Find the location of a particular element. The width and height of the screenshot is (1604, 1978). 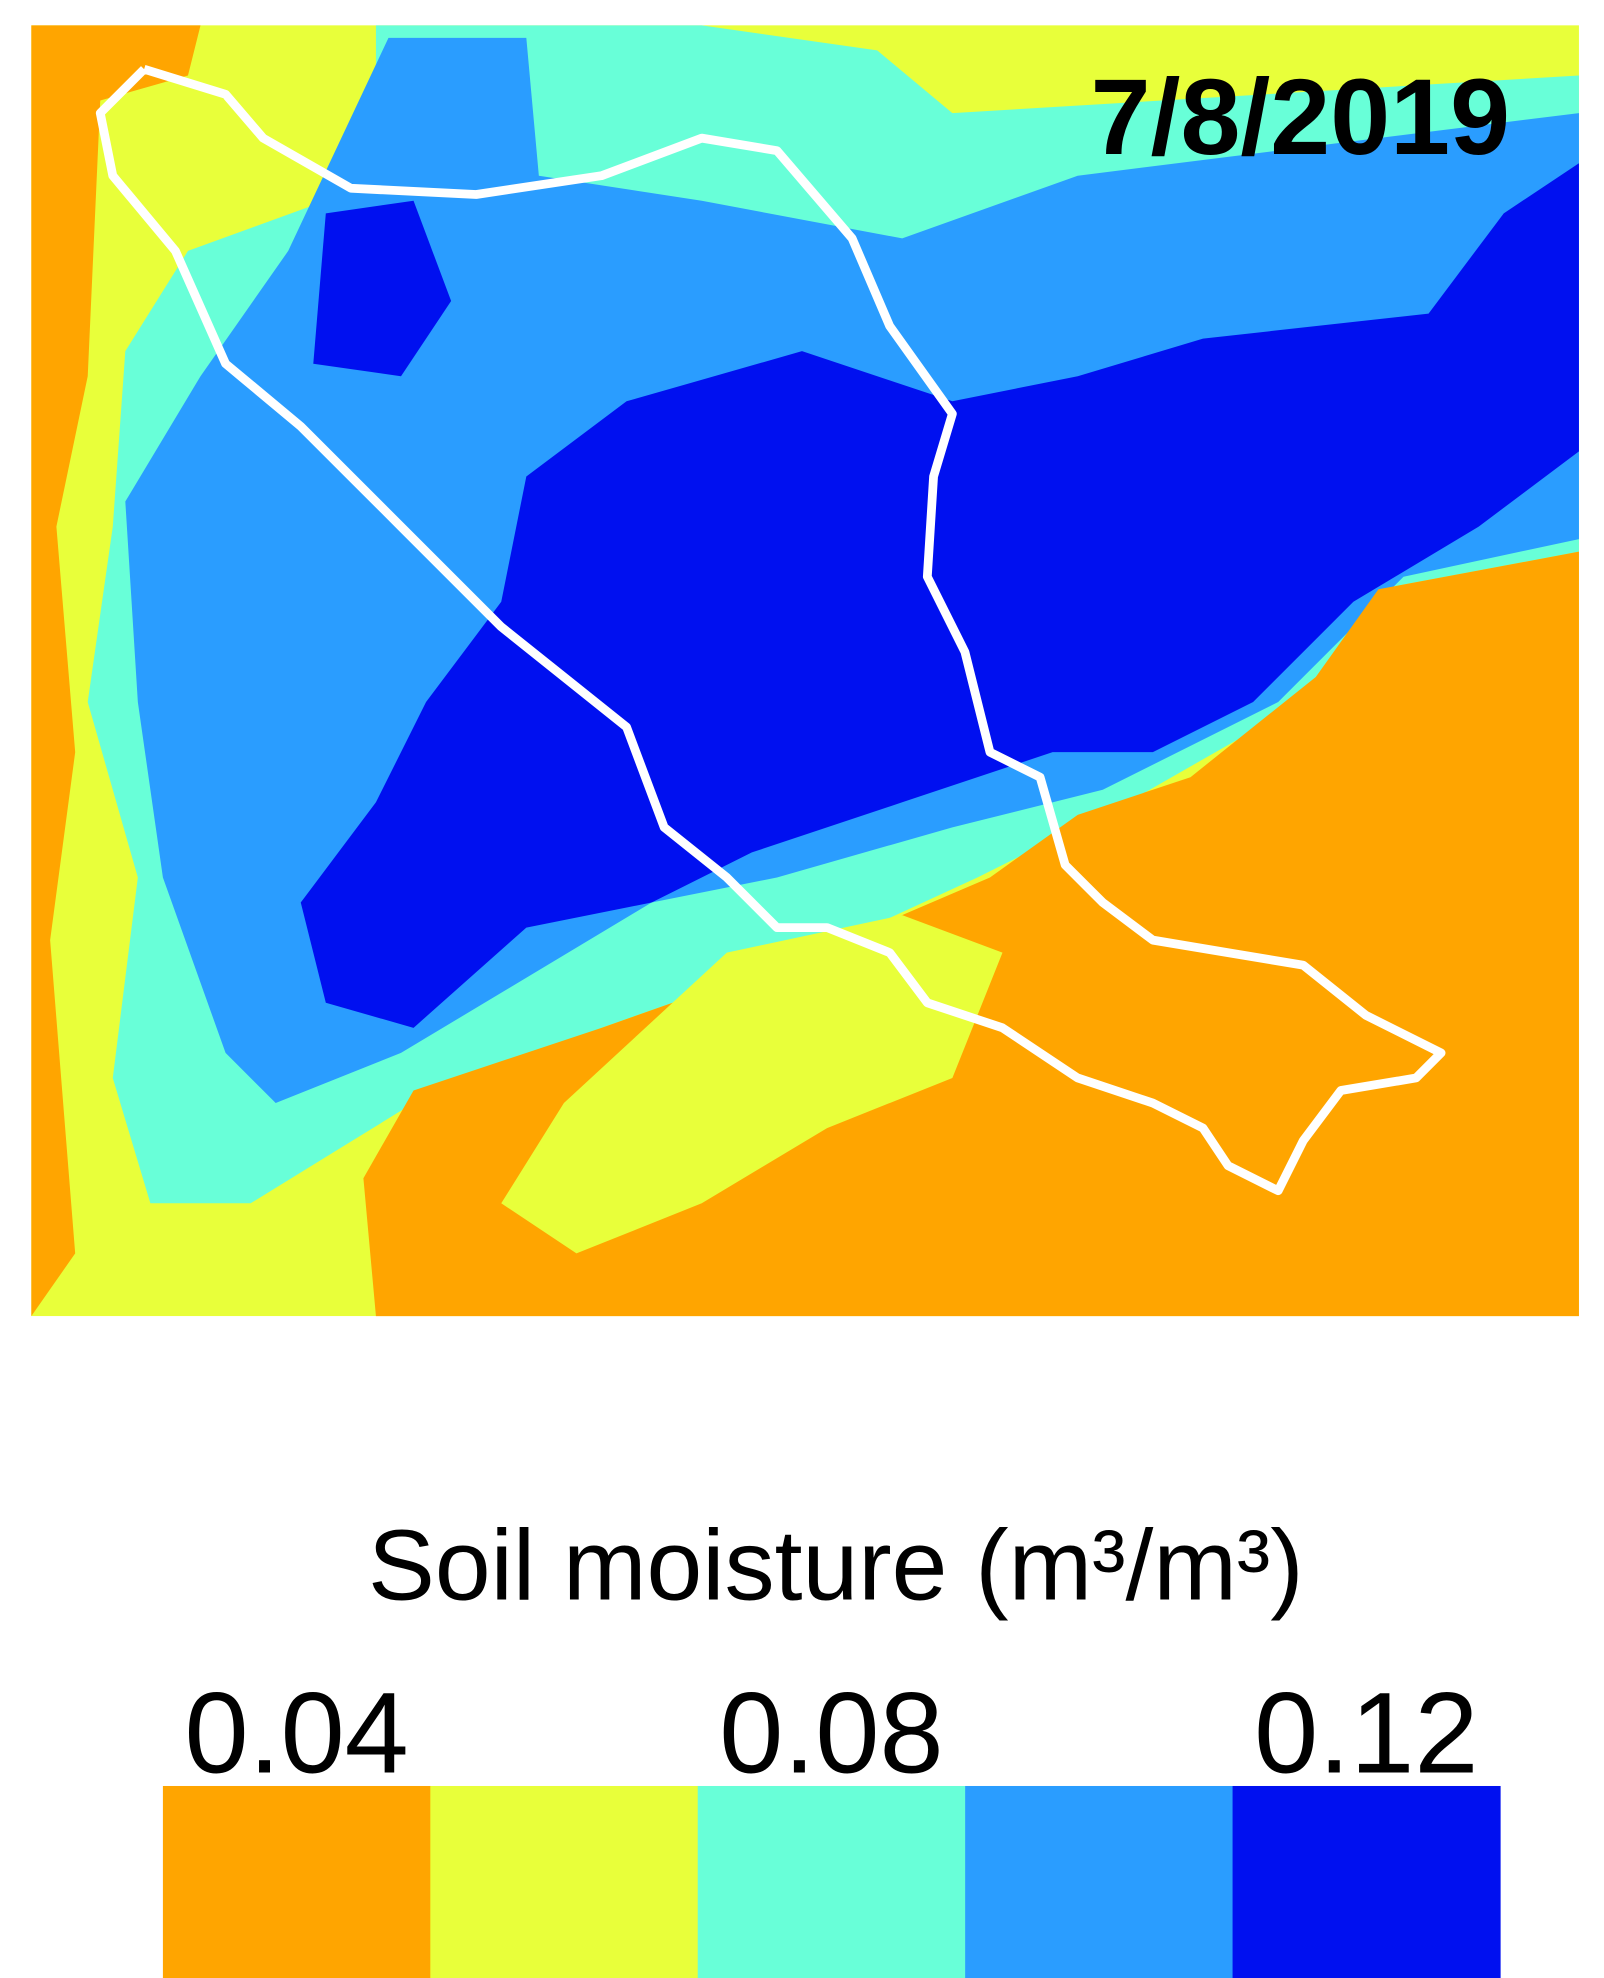

colorbar: 0.04 0.08 0.12 is located at coordinates (831, 1824).